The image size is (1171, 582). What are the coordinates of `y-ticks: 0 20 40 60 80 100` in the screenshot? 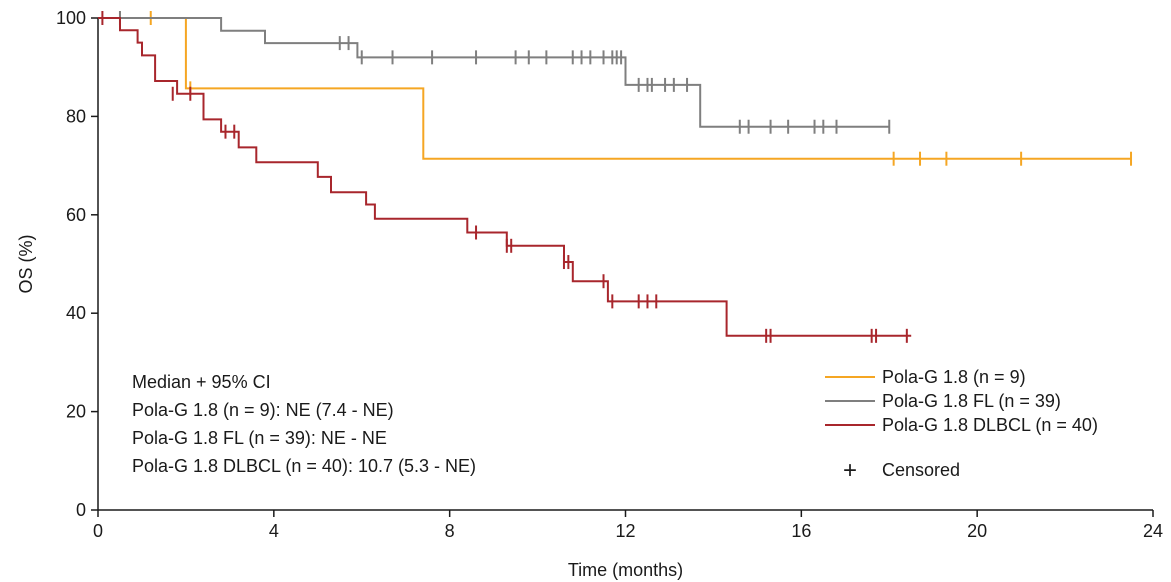 It's located at (77, 264).